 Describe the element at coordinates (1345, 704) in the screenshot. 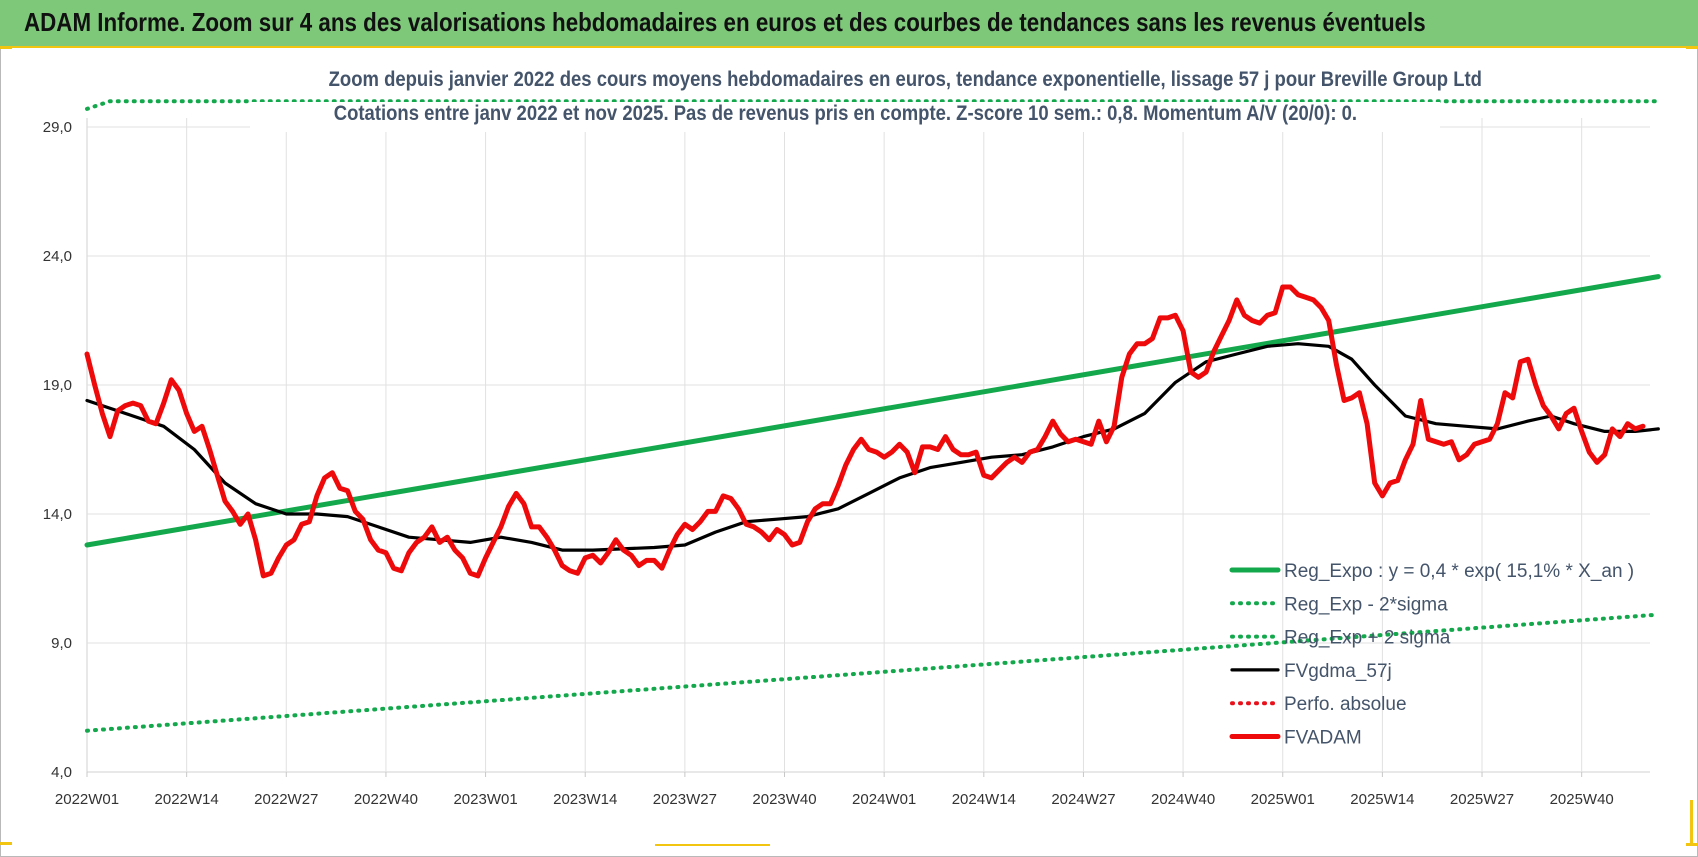

I see `legend-label: Perfo. absolue` at that location.